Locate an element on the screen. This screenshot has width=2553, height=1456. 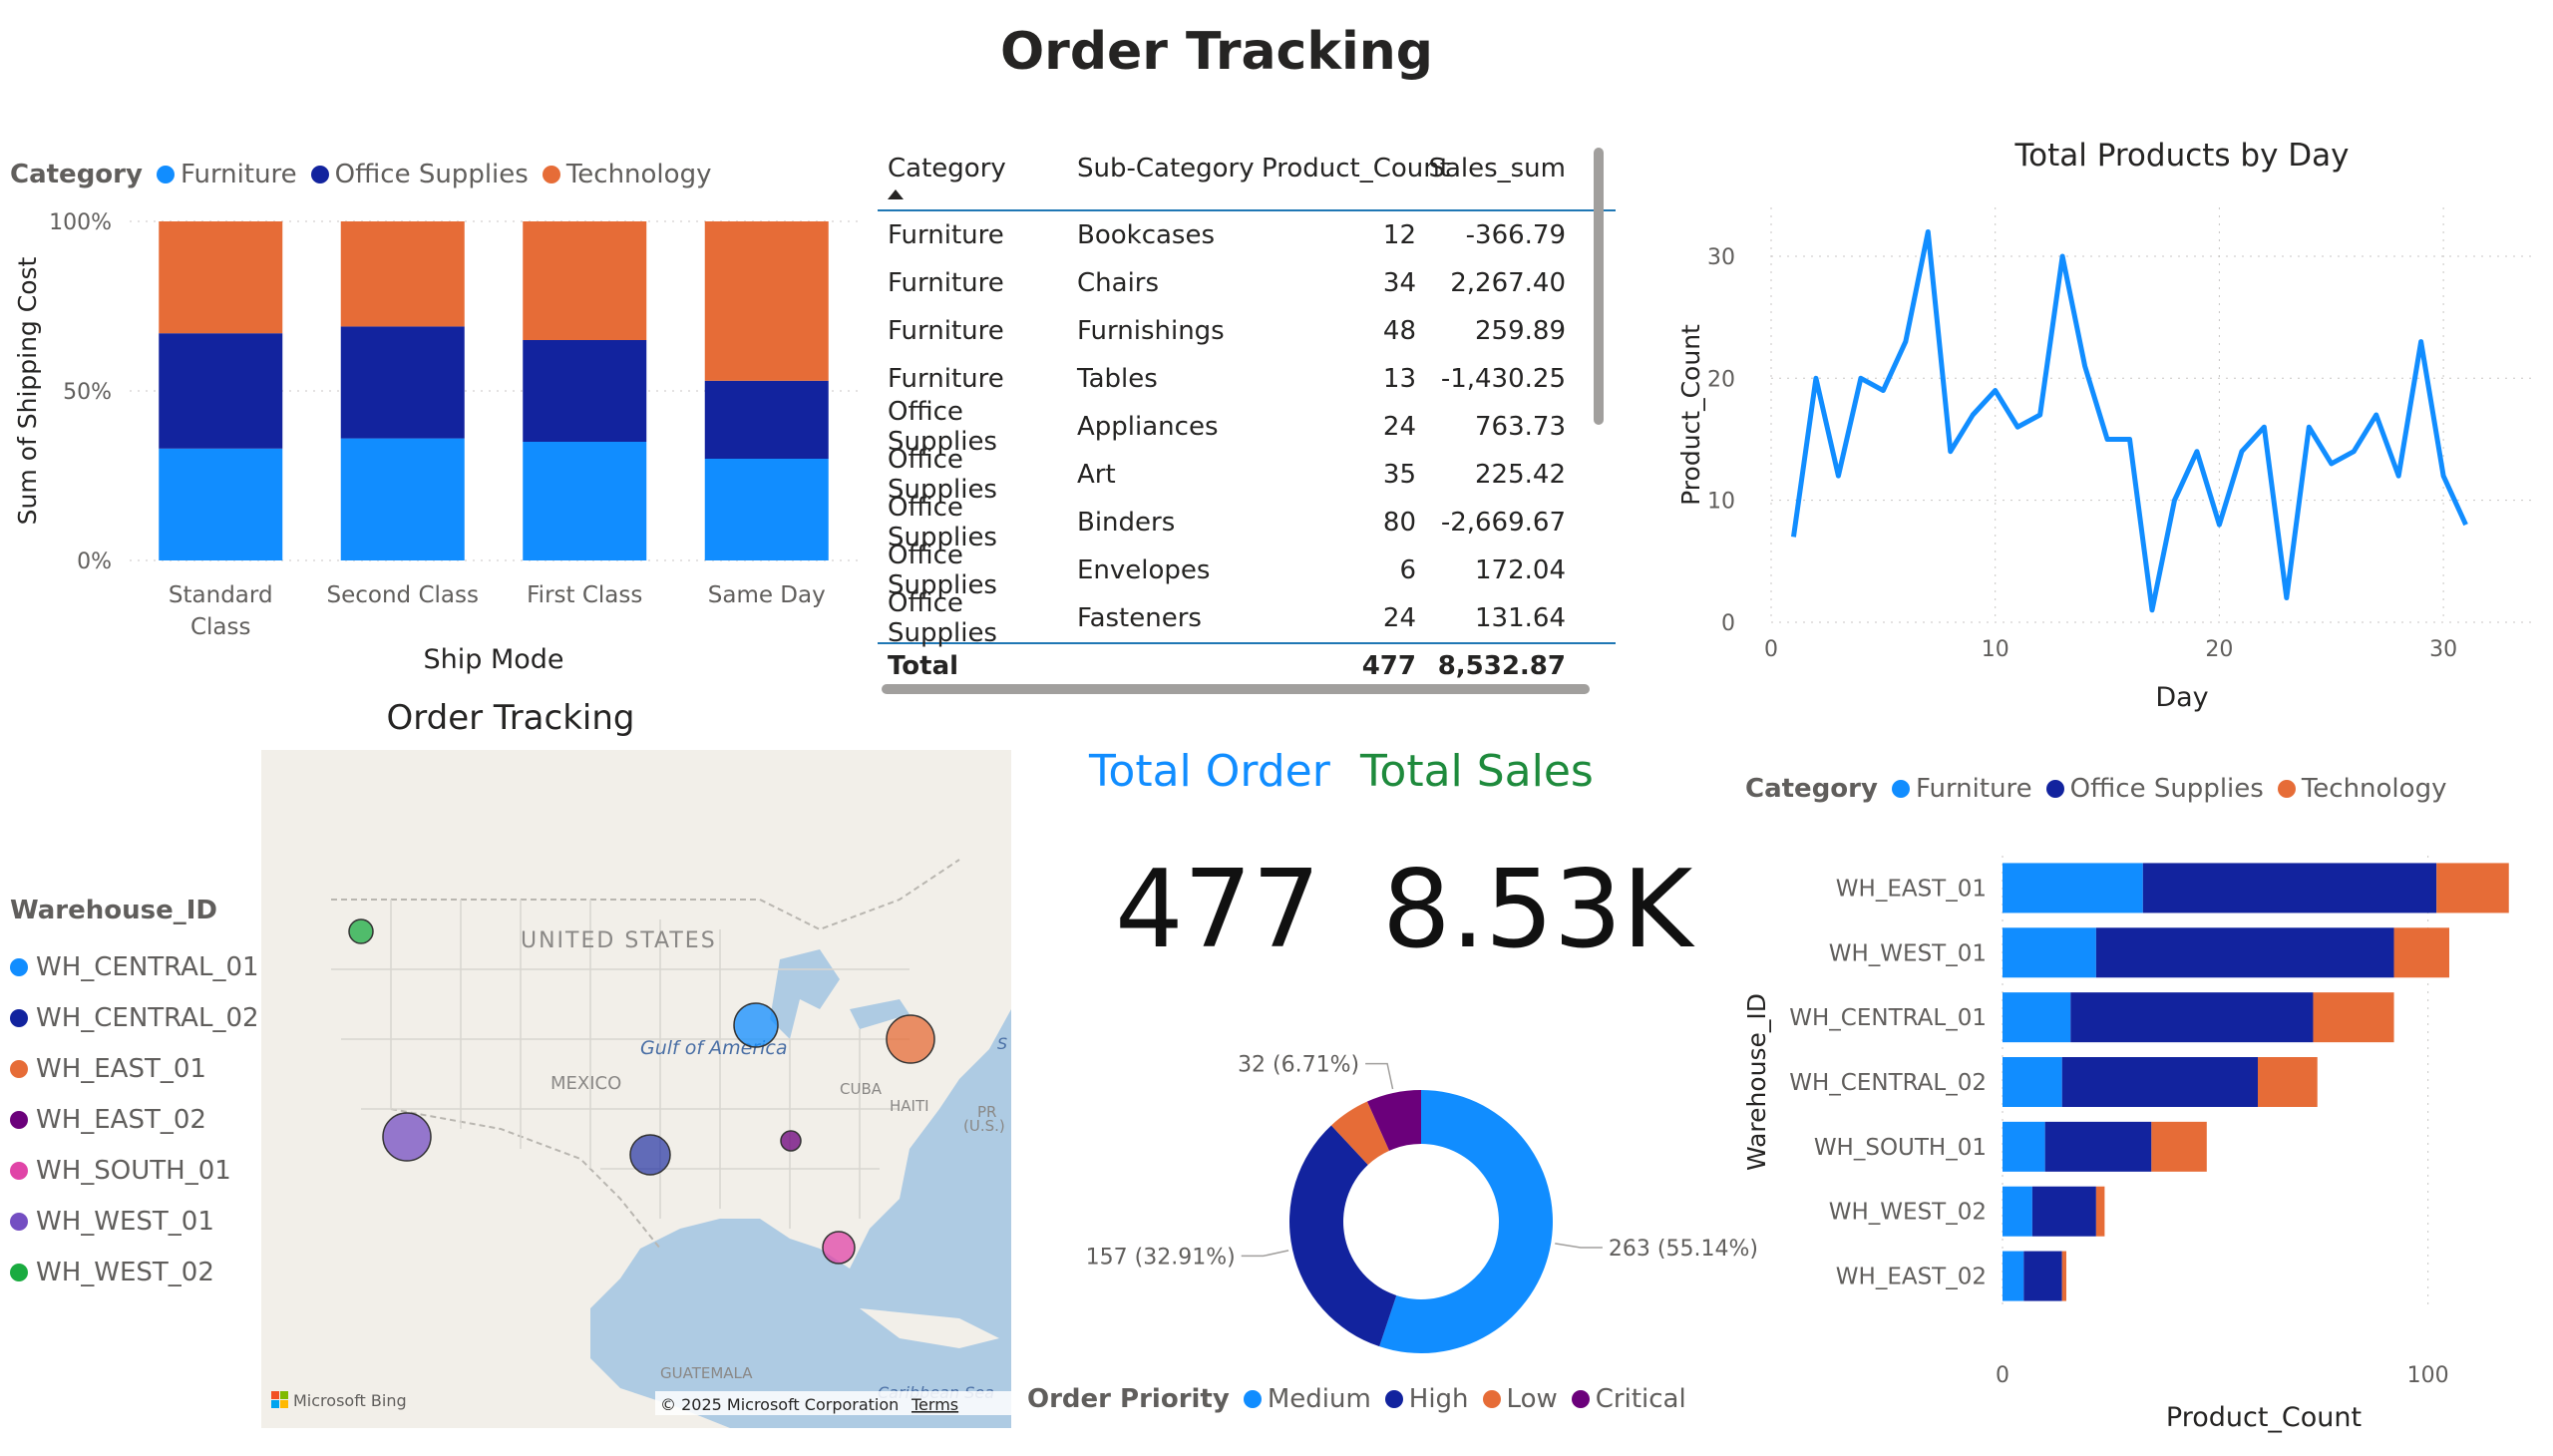
warehouse-legend-item: WH_CENTRAL_02 is located at coordinates (135, 1017).